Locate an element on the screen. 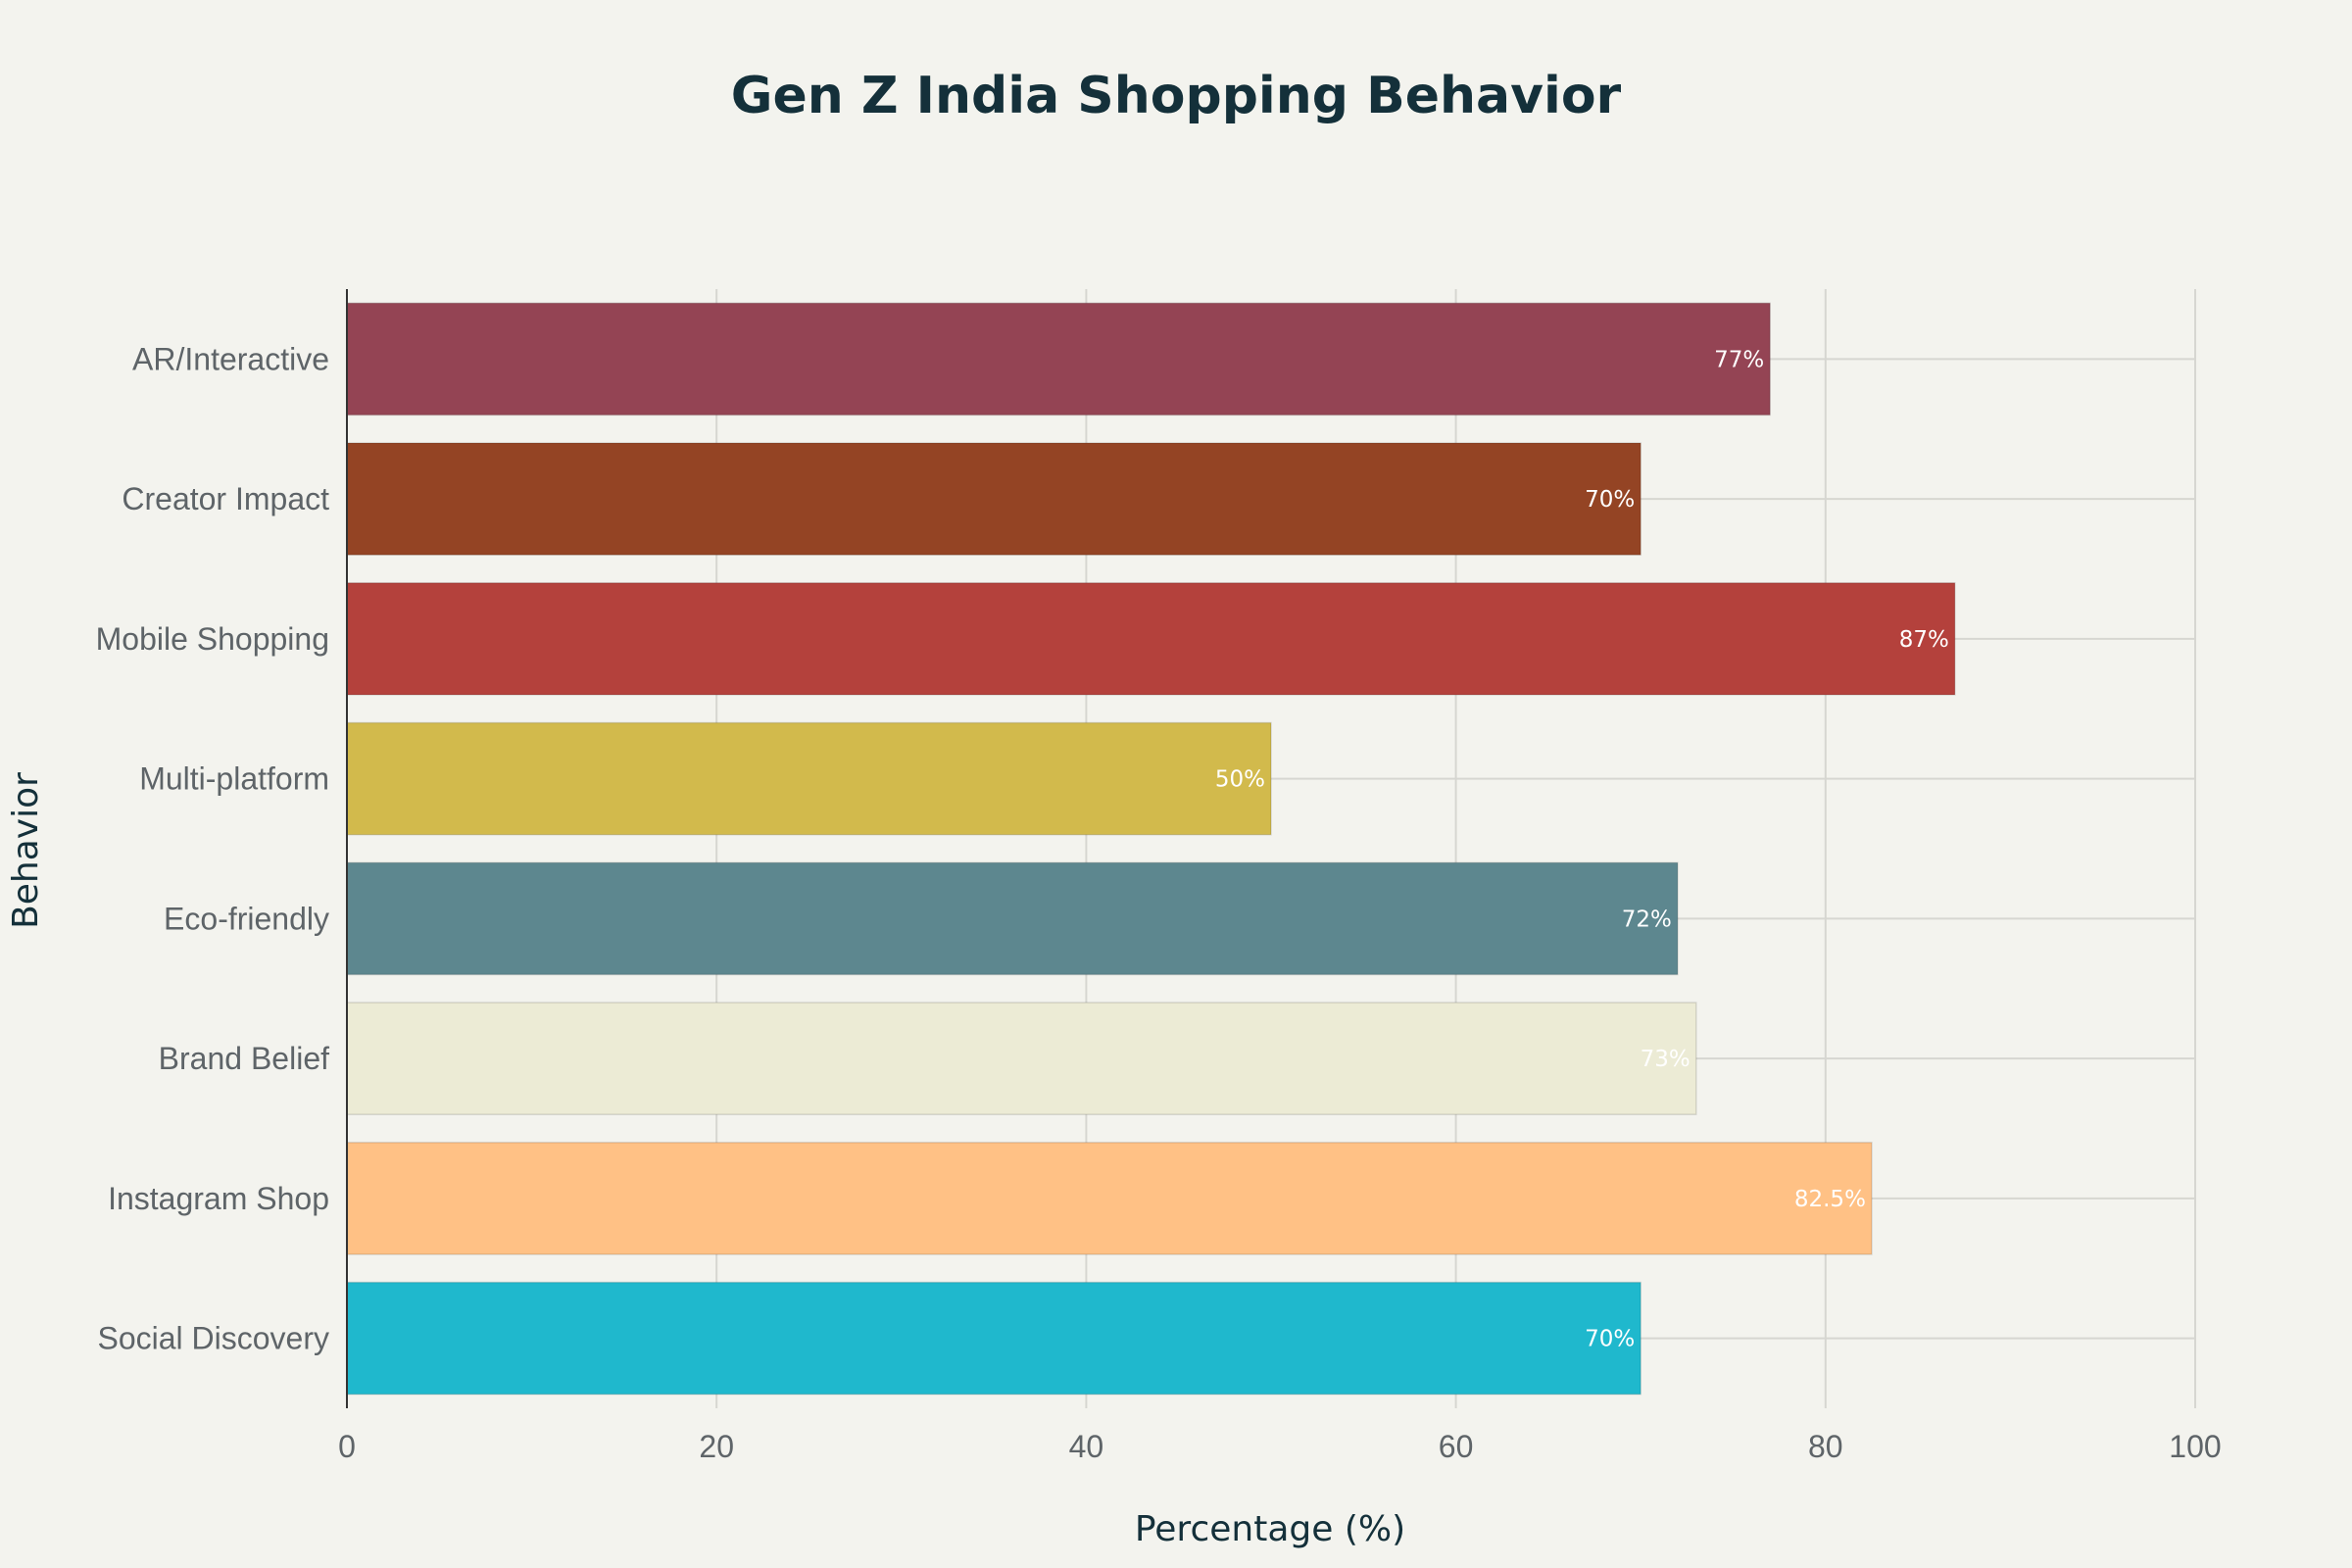  x-tick-label: 20 is located at coordinates (716, 1446).